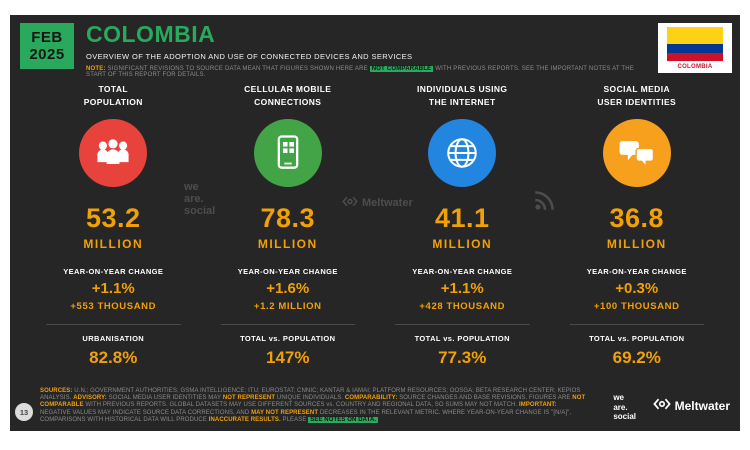 The height and width of the screenshot is (450, 750). Describe the element at coordinates (462, 95) in the screenshot. I see `stat-heading: INDIVIDUALS USING THE INTERNET` at that location.